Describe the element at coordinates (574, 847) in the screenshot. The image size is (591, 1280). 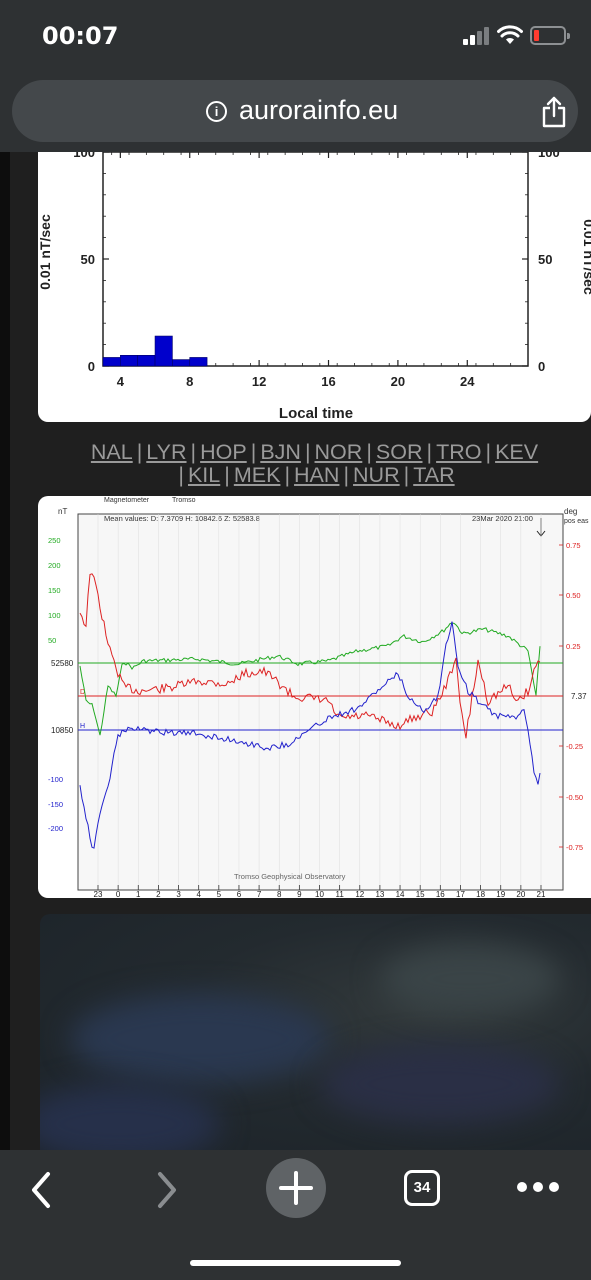
I see `mag-d-tick-label: -0.75` at that location.